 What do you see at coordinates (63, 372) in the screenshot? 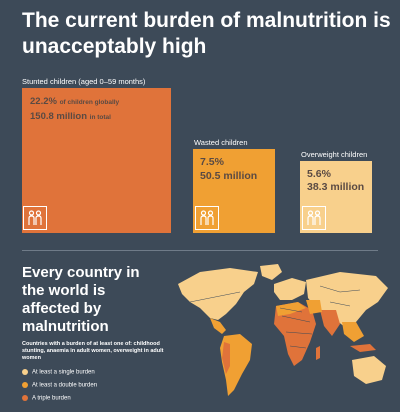
I see `legend-label-single: At least a single burden` at bounding box center [63, 372].